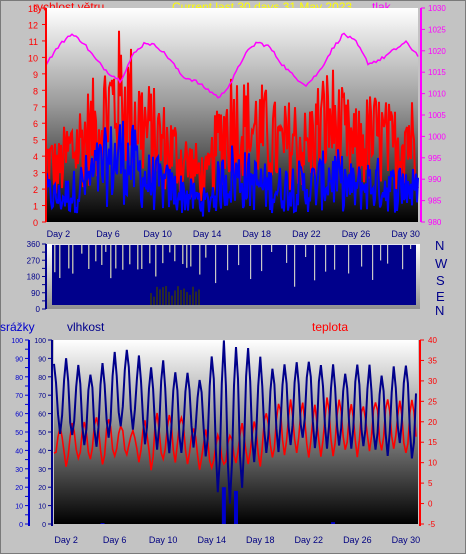 Image resolution: width=466 pixels, height=554 pixels. I want to click on pressure-axis-tick-label: 980, so click(435, 222).